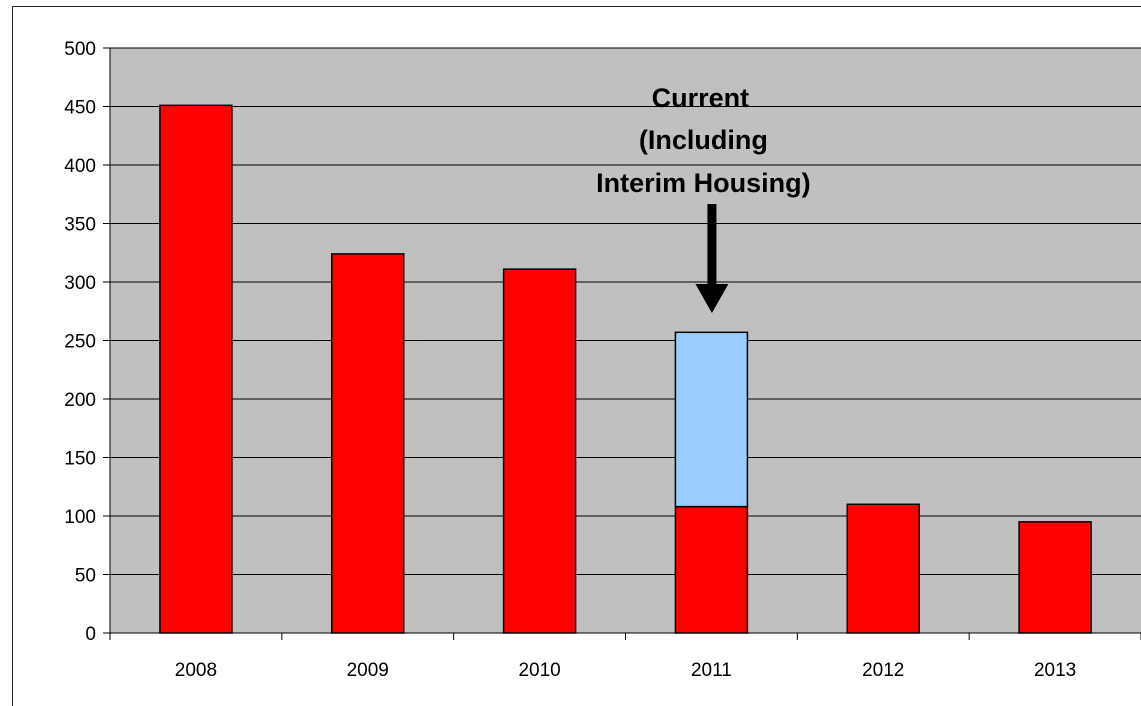  I want to click on x-tick-label-2013: 2013, so click(1055, 670).